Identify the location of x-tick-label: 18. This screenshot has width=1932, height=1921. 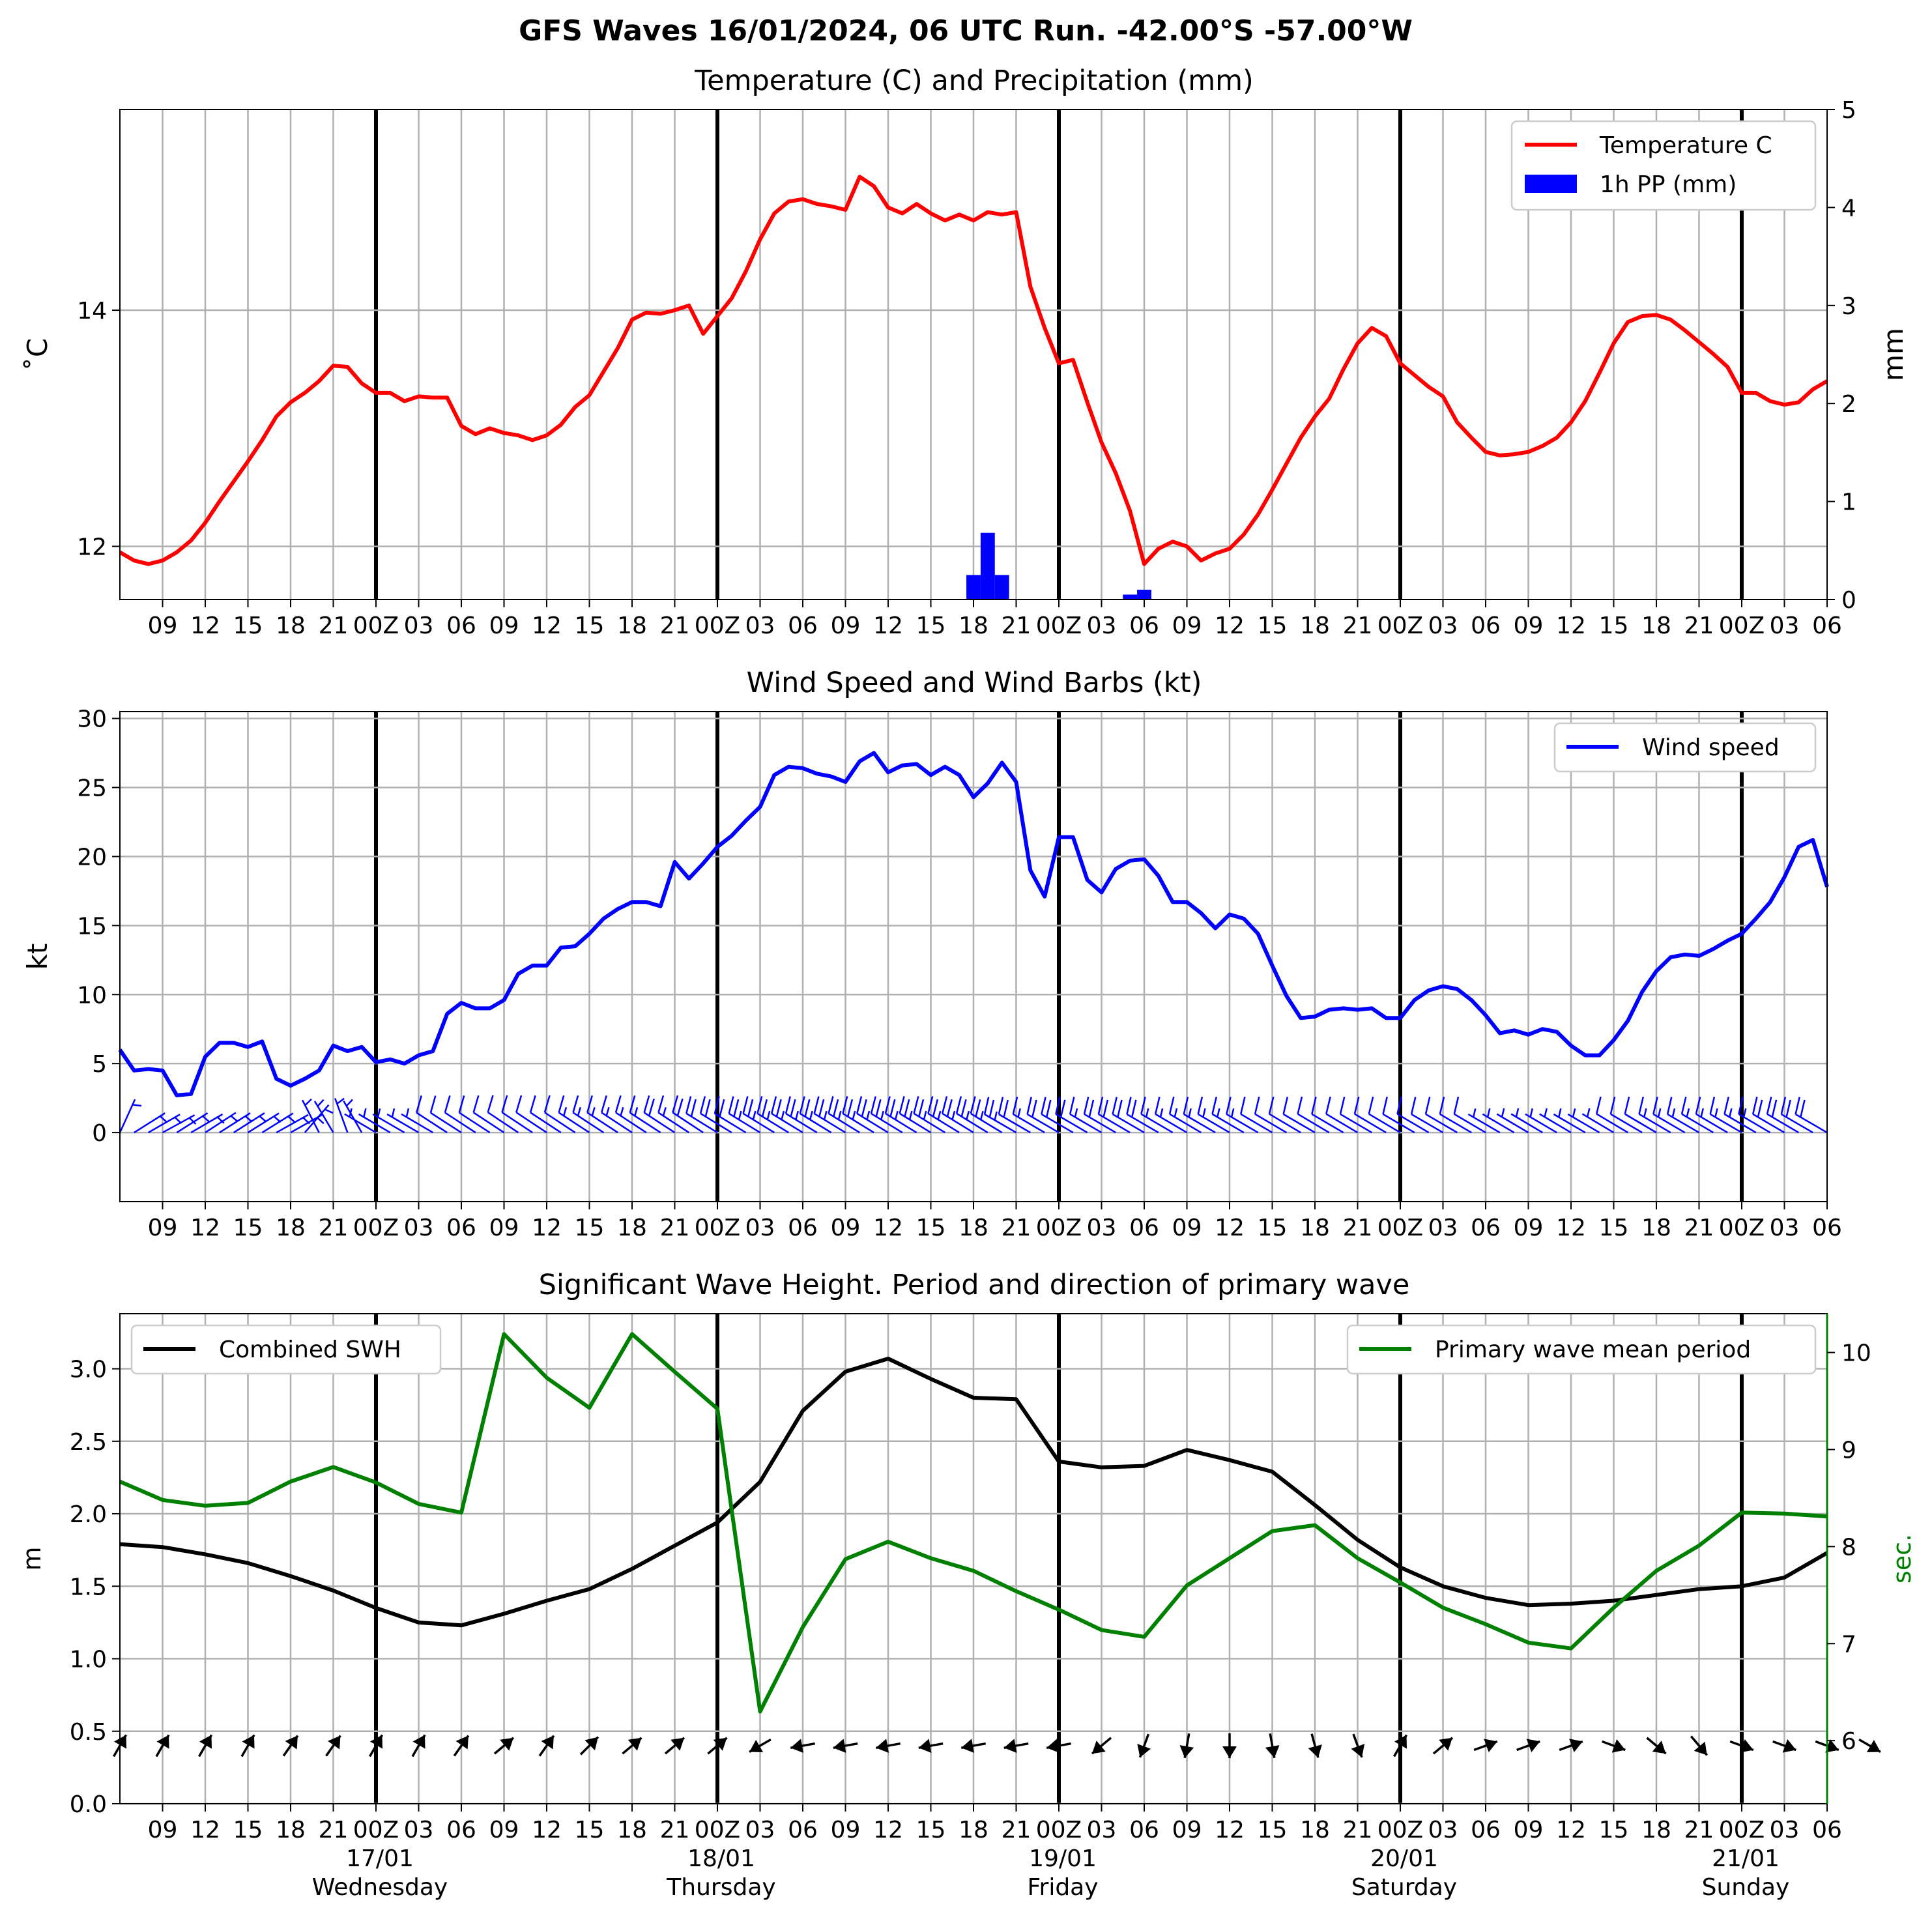
(1656, 1228).